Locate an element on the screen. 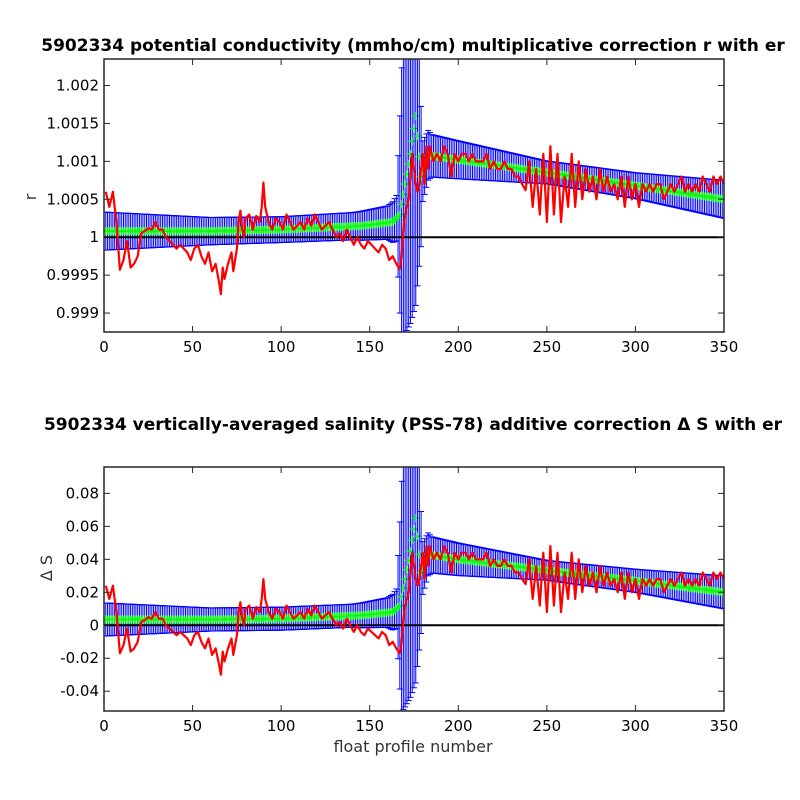  y-tick-label: 1.002 is located at coordinates (77, 86).